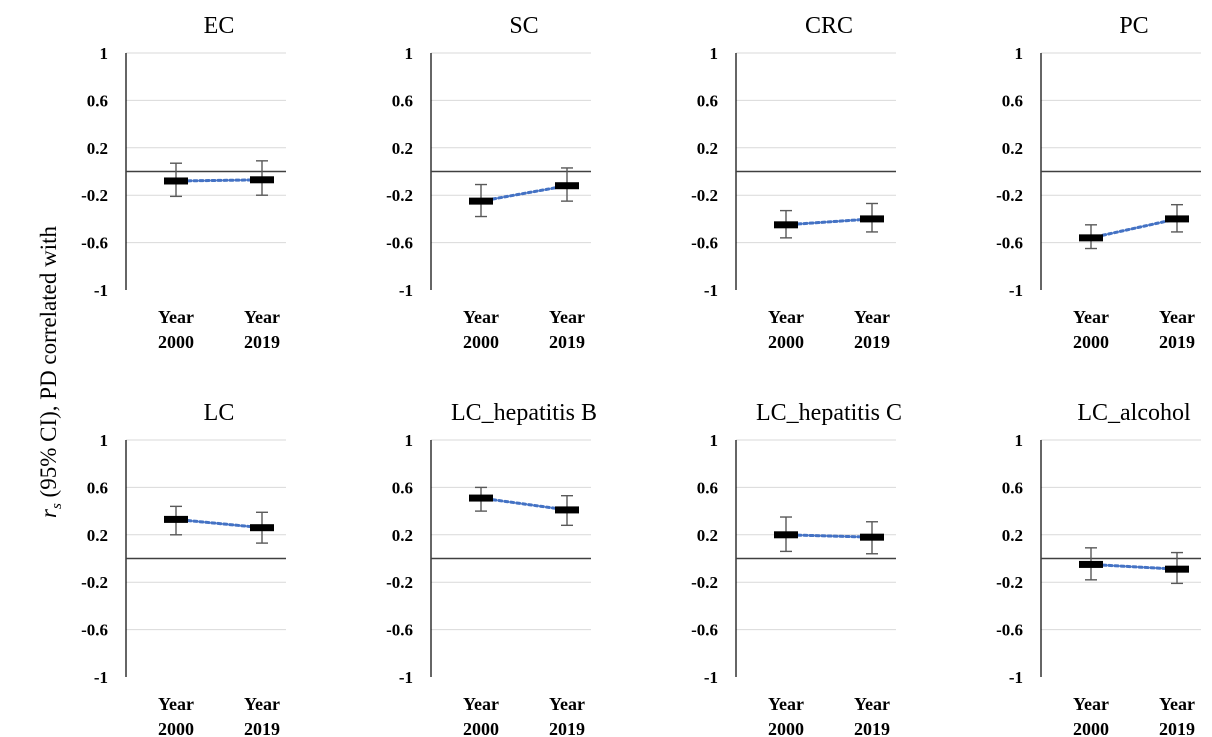 Image resolution: width=1212 pixels, height=737 pixels. What do you see at coordinates (50, 372) in the screenshot?
I see `y-axis-label: rs (95% CI), PD correlated with` at bounding box center [50, 372].